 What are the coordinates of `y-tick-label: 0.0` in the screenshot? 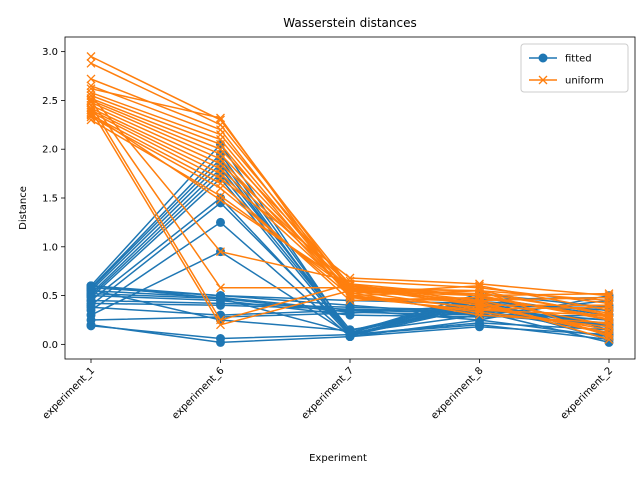 It's located at (50, 345).